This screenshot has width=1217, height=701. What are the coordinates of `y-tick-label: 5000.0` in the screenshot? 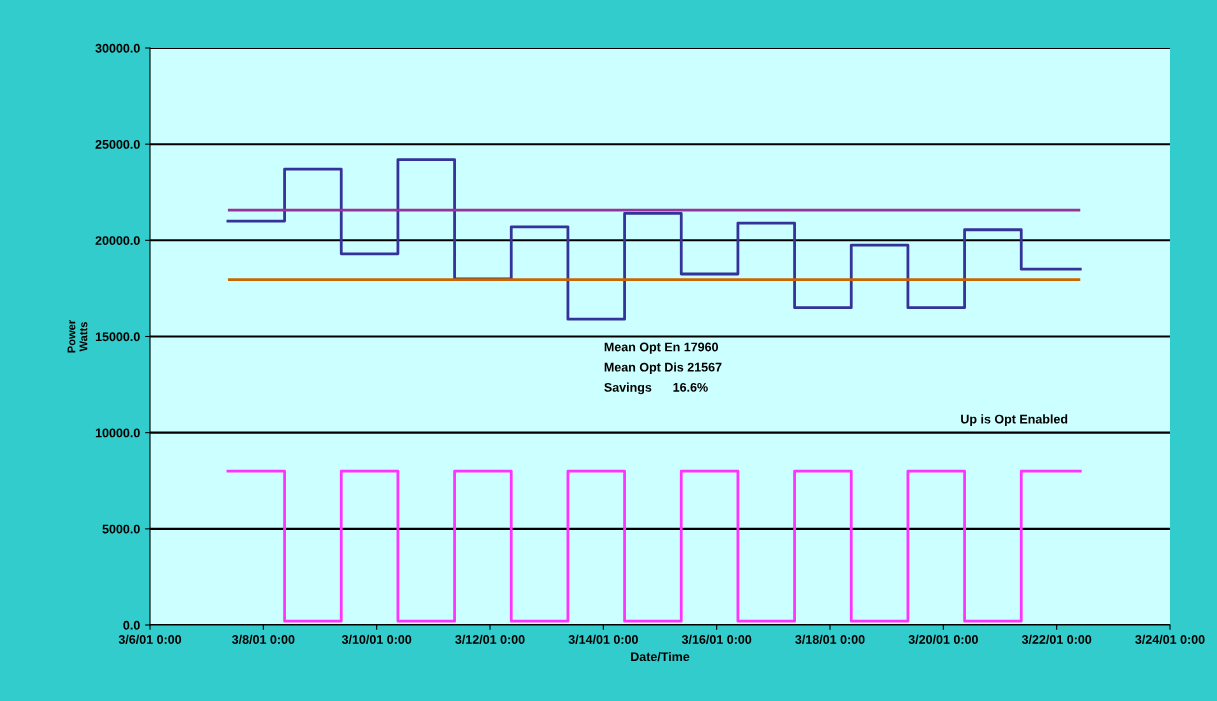 It's located at (121, 529).